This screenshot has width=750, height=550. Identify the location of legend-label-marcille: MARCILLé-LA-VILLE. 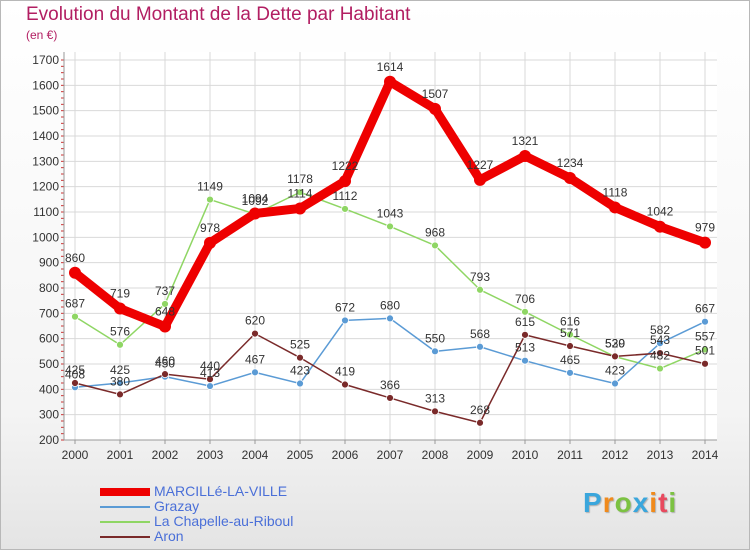
(221, 491).